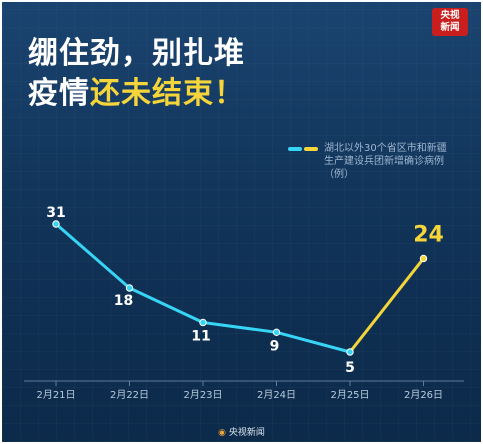 This screenshot has width=483, height=444. I want to click on x-tick-label: 2月23日, so click(202, 395).